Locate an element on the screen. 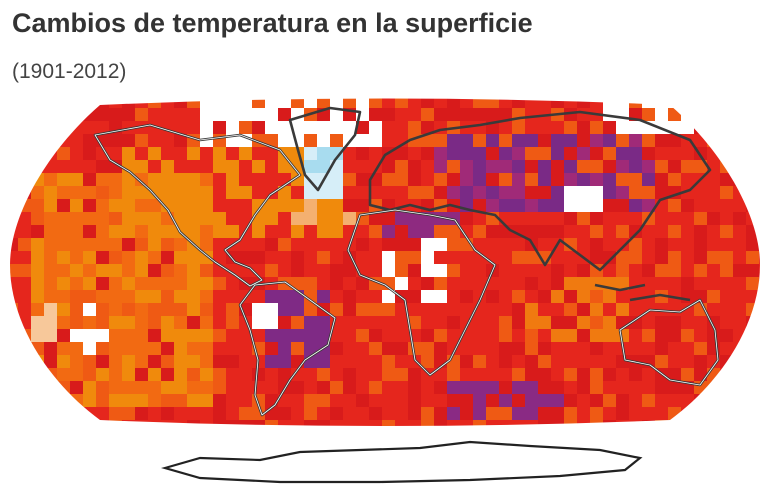  eurasia is located at coordinates (540, 191).